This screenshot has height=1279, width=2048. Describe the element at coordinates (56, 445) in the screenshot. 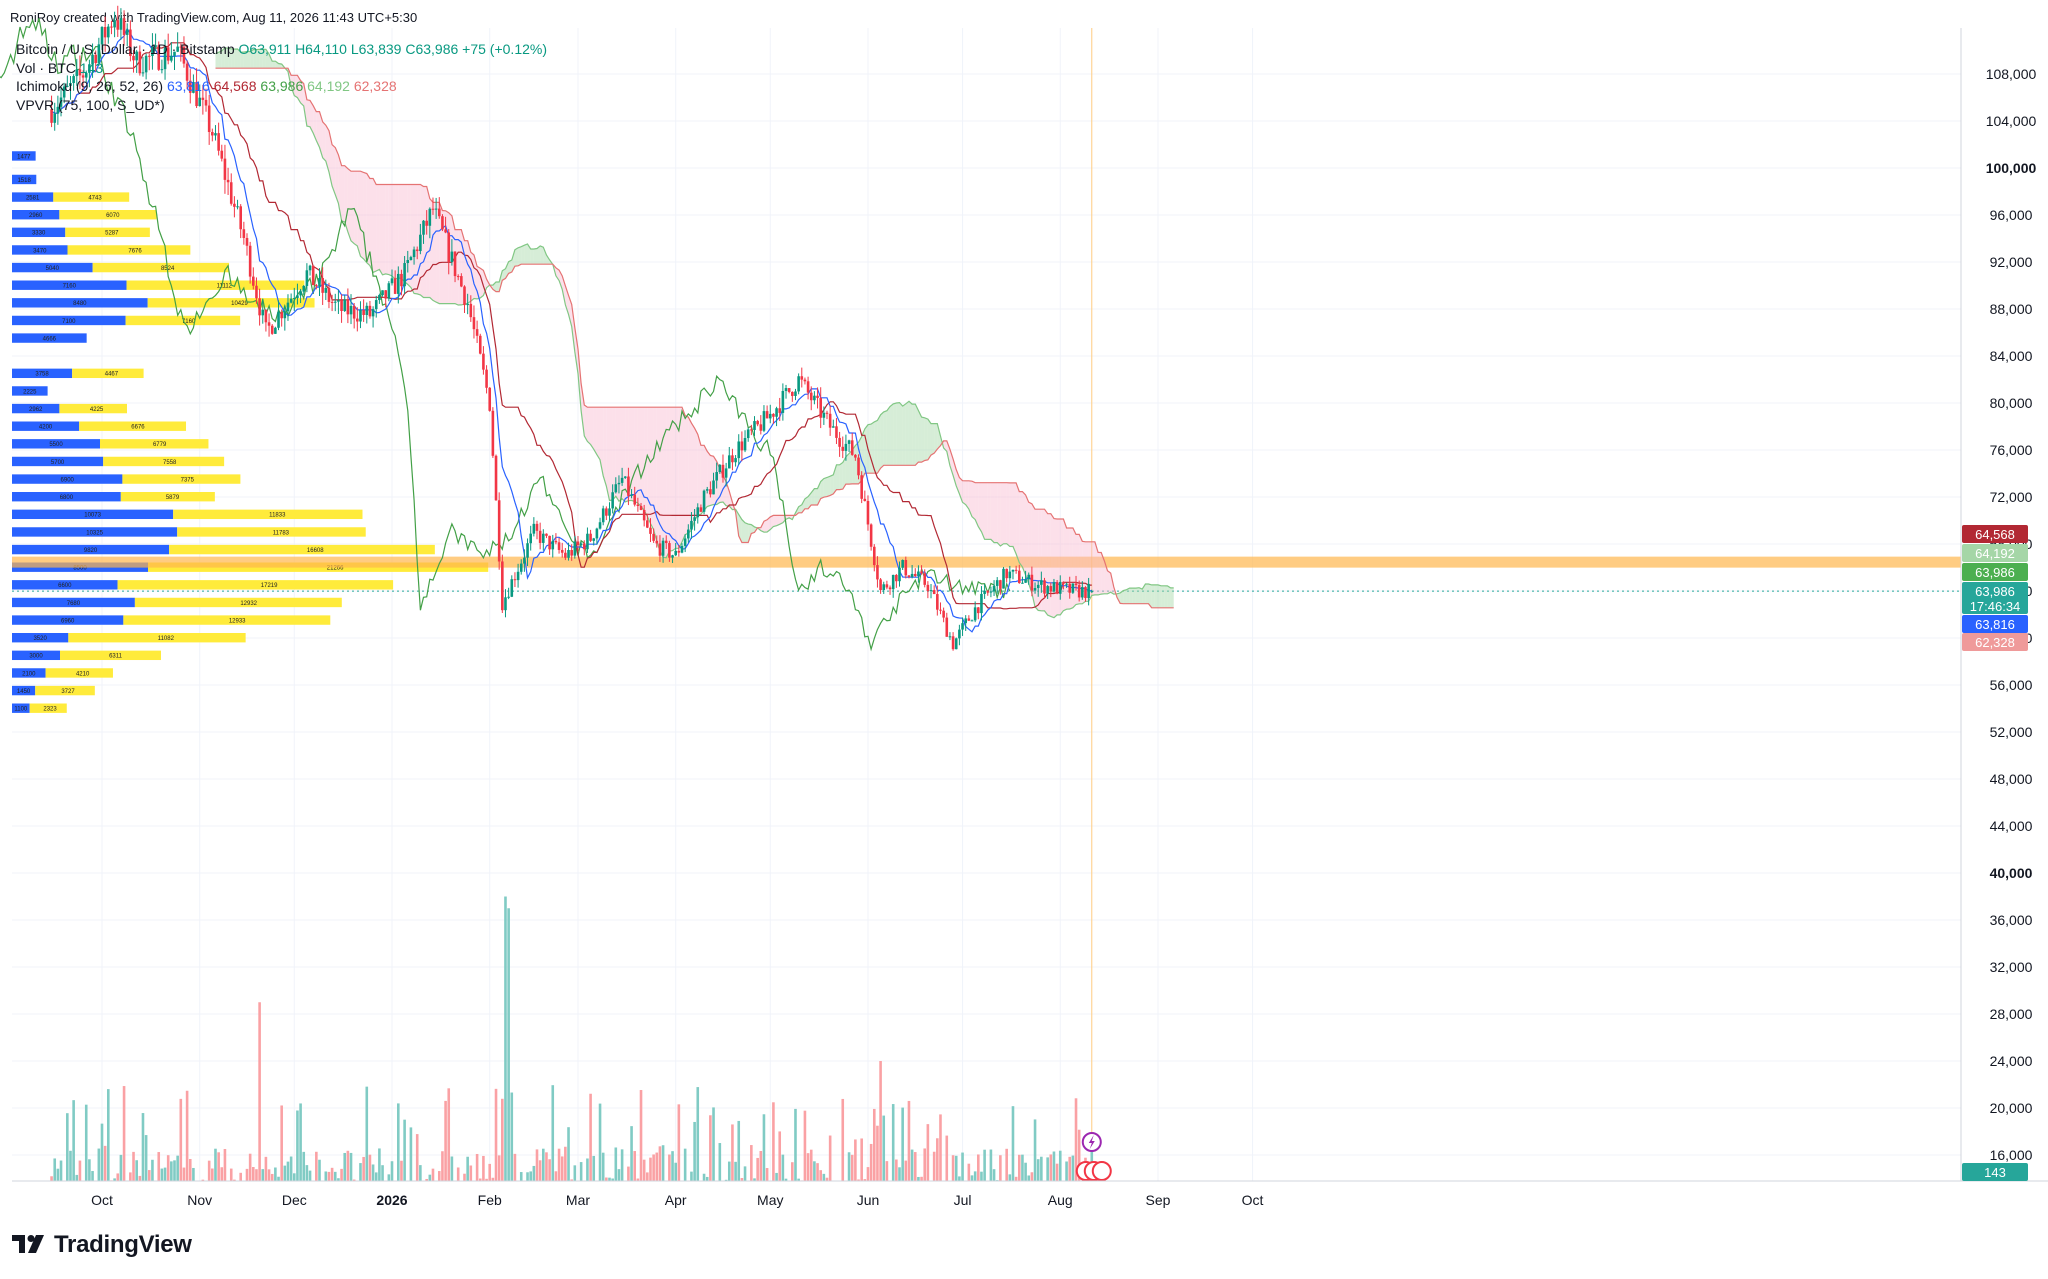

I see `vp-up-value: 5500` at that location.